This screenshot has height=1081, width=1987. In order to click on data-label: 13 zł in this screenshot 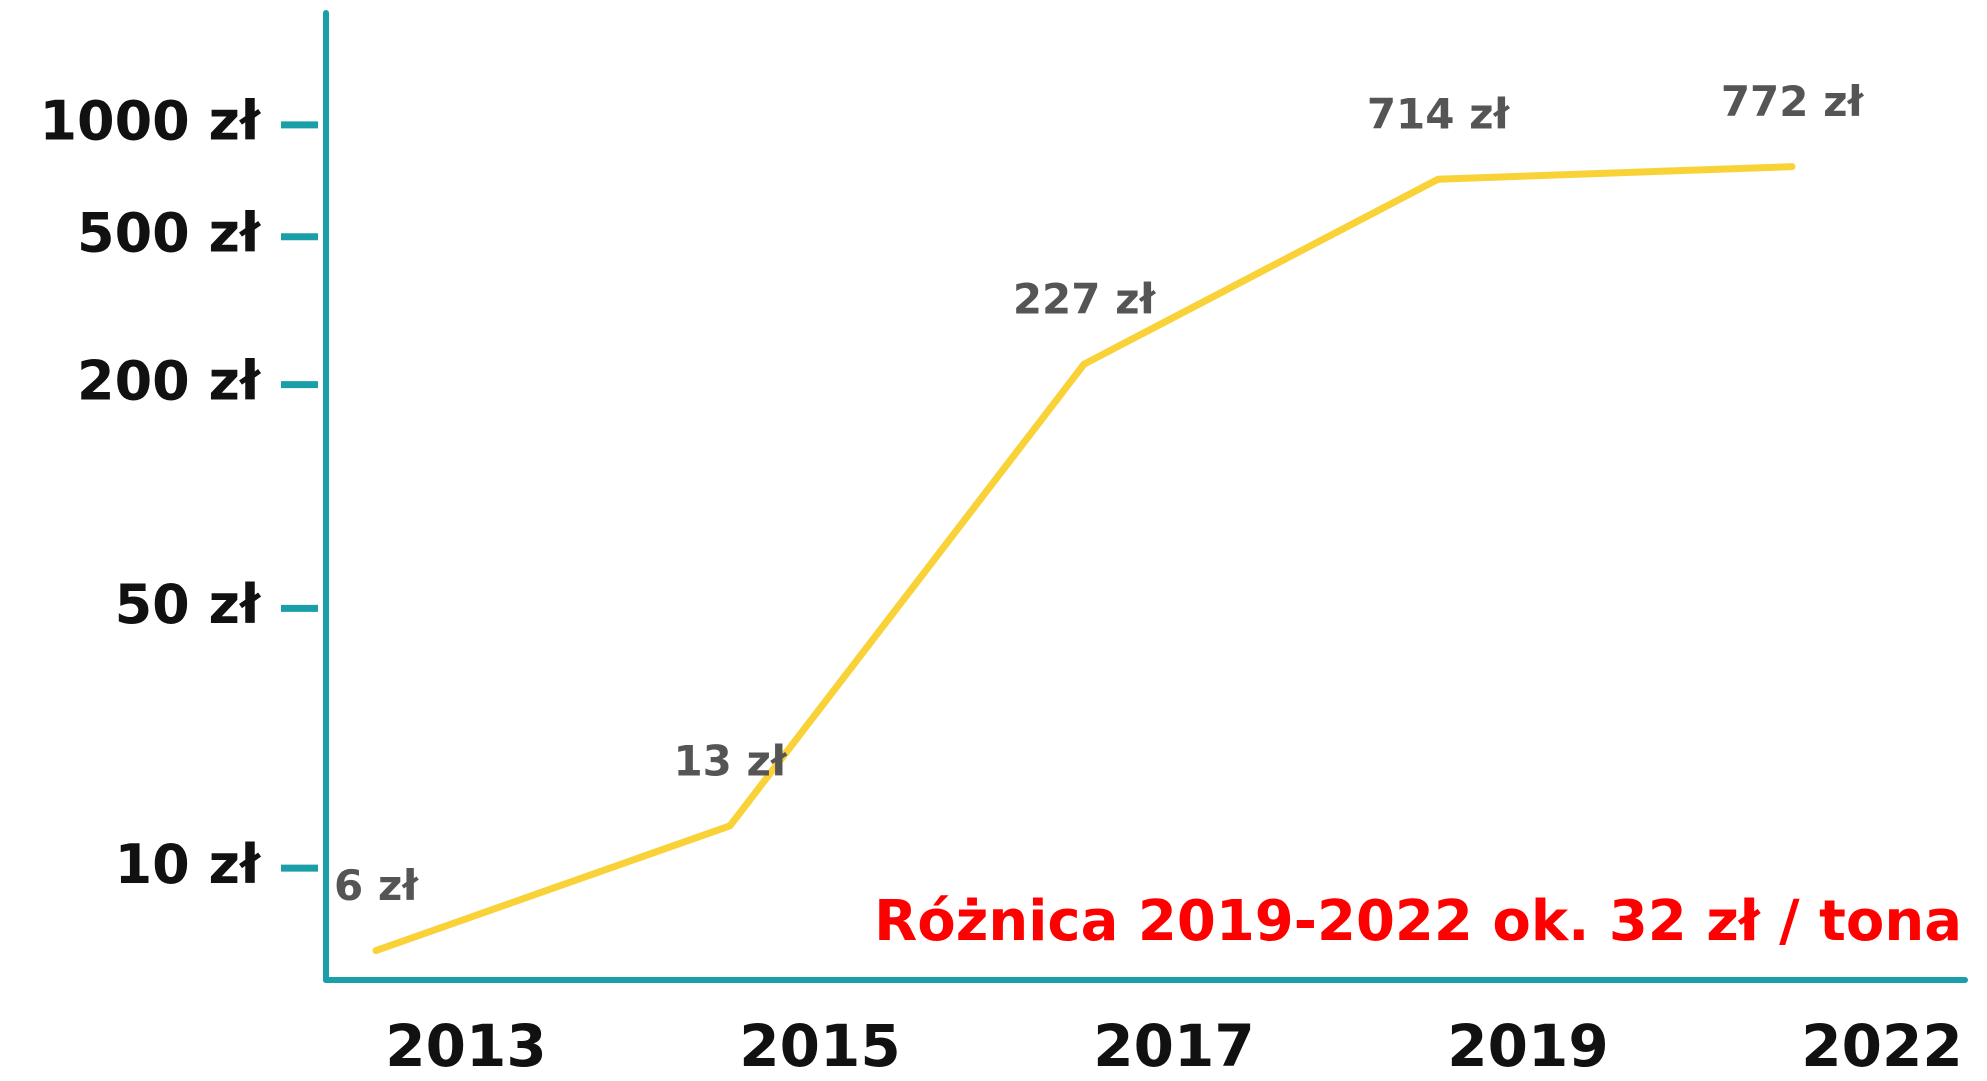, I will do `click(730, 760)`.